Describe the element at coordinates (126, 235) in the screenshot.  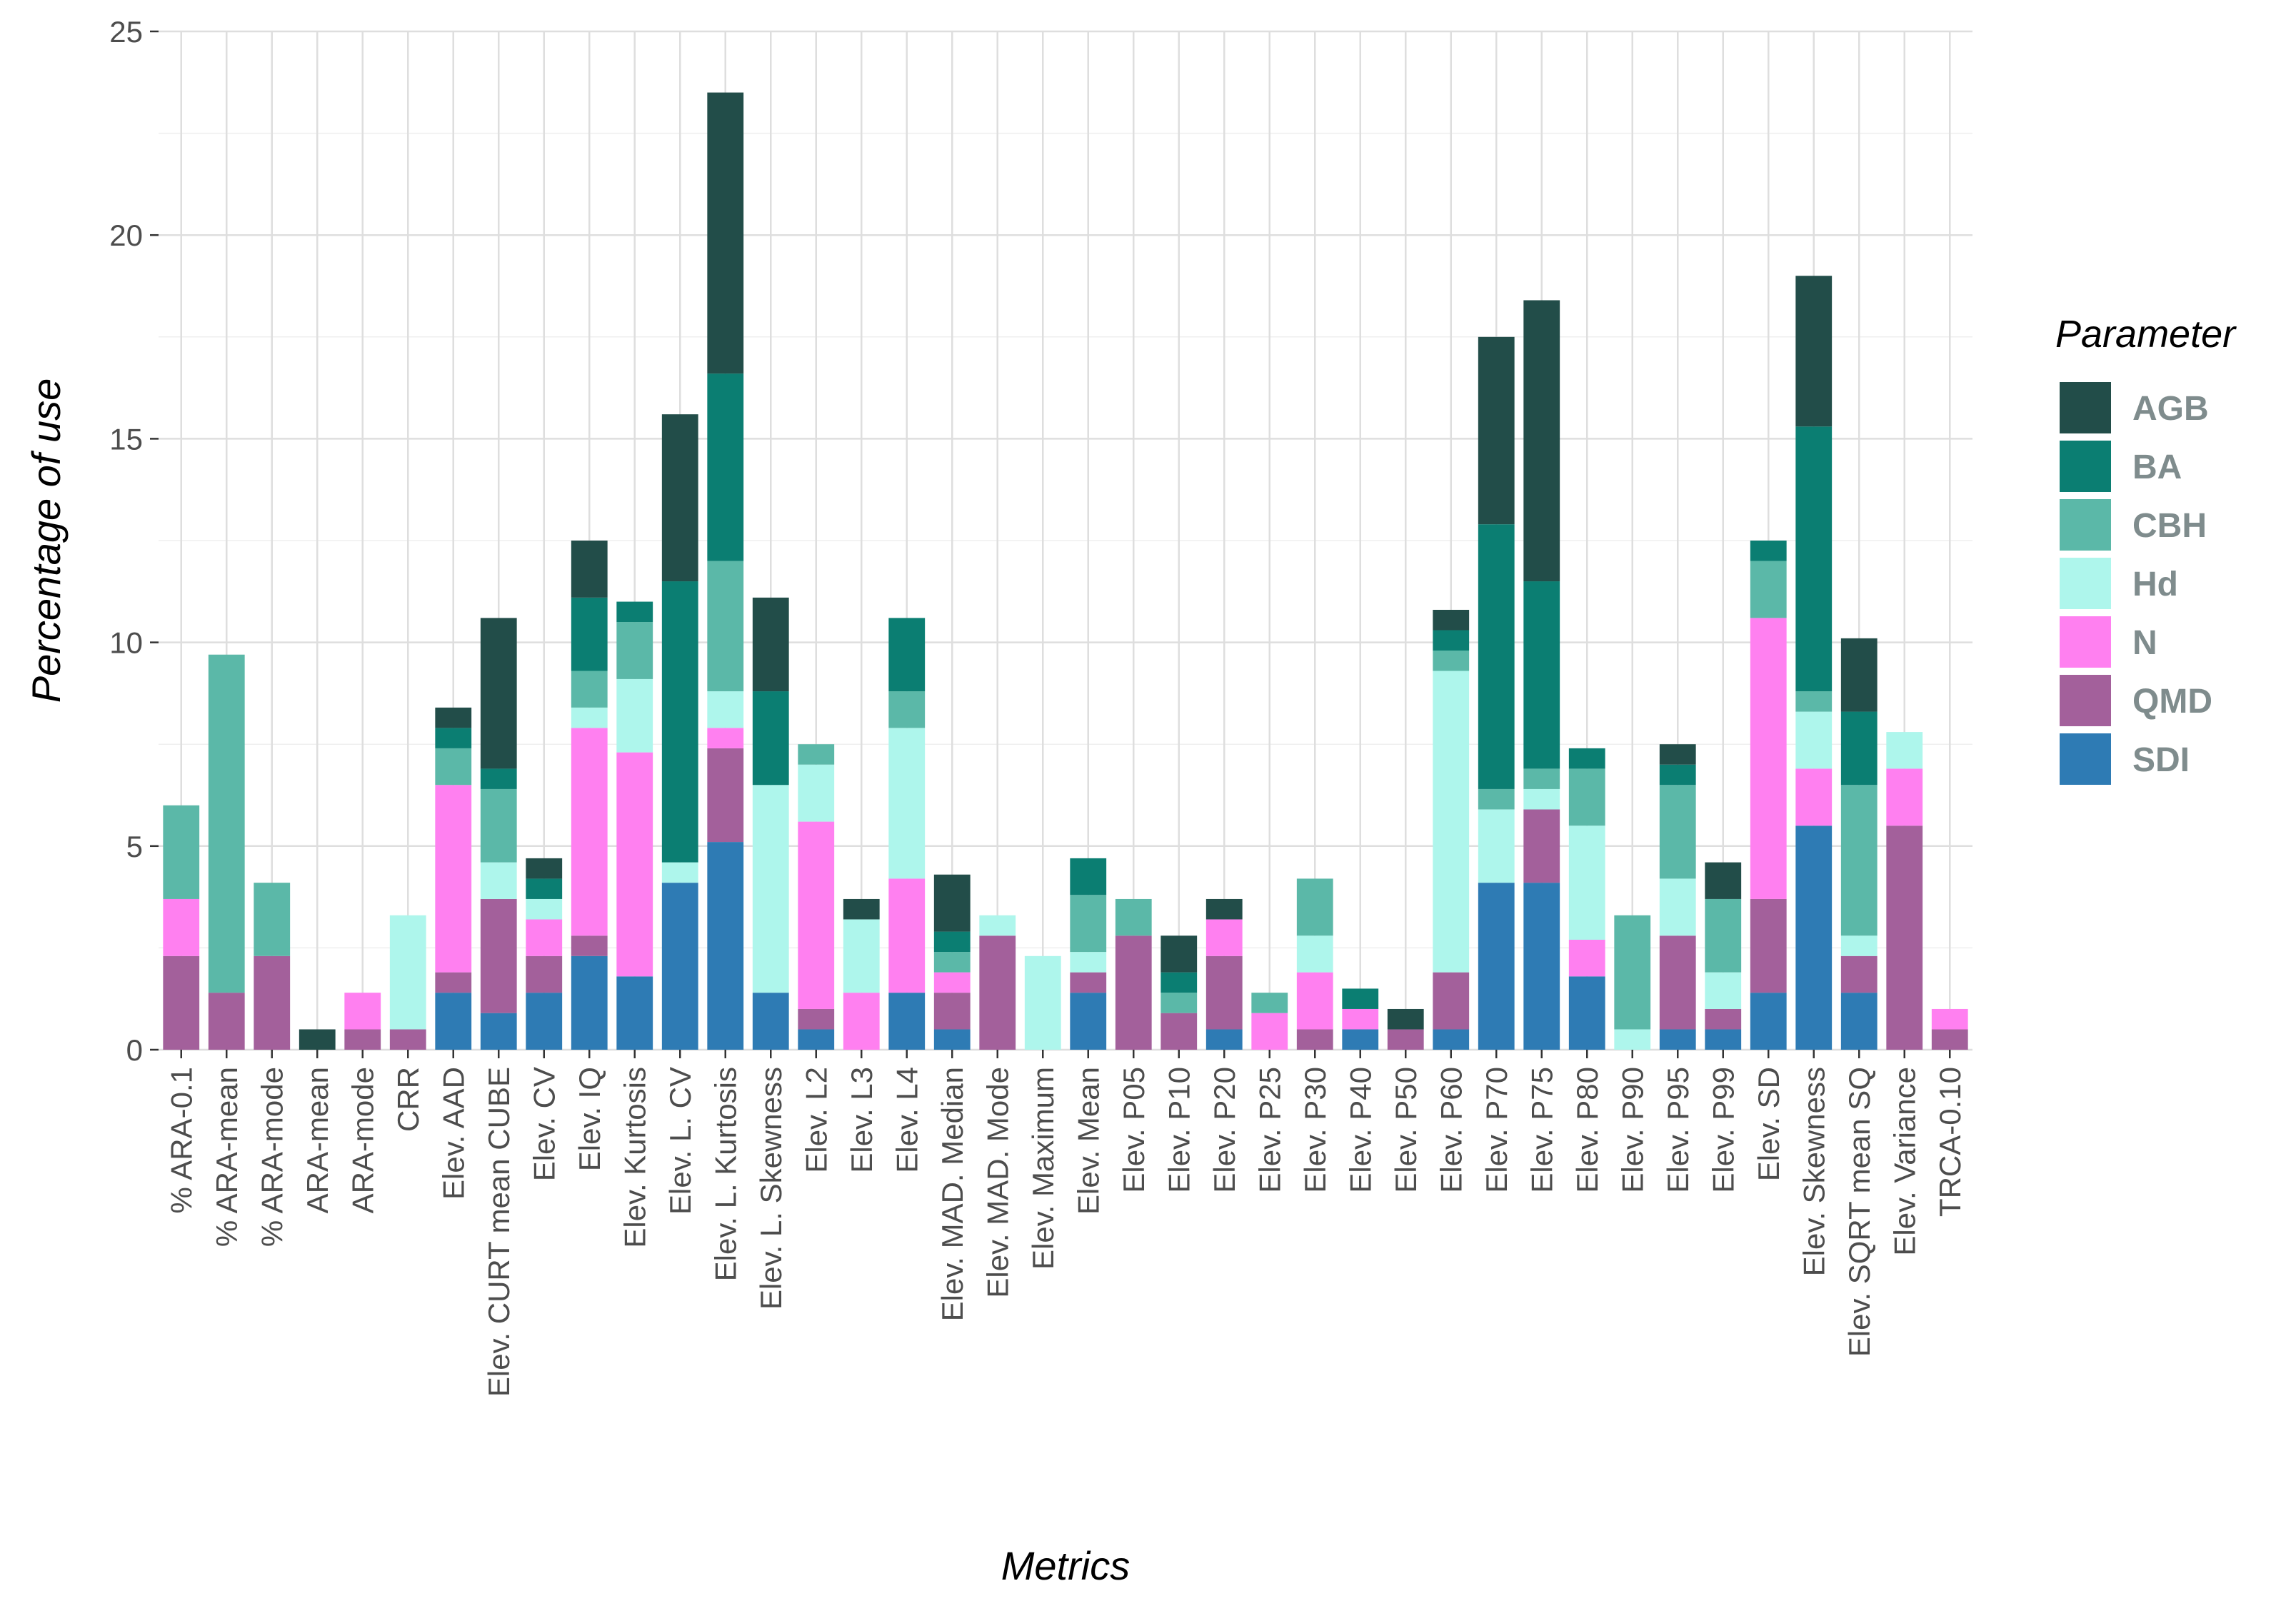
I see `y-tick-label: 20` at that location.